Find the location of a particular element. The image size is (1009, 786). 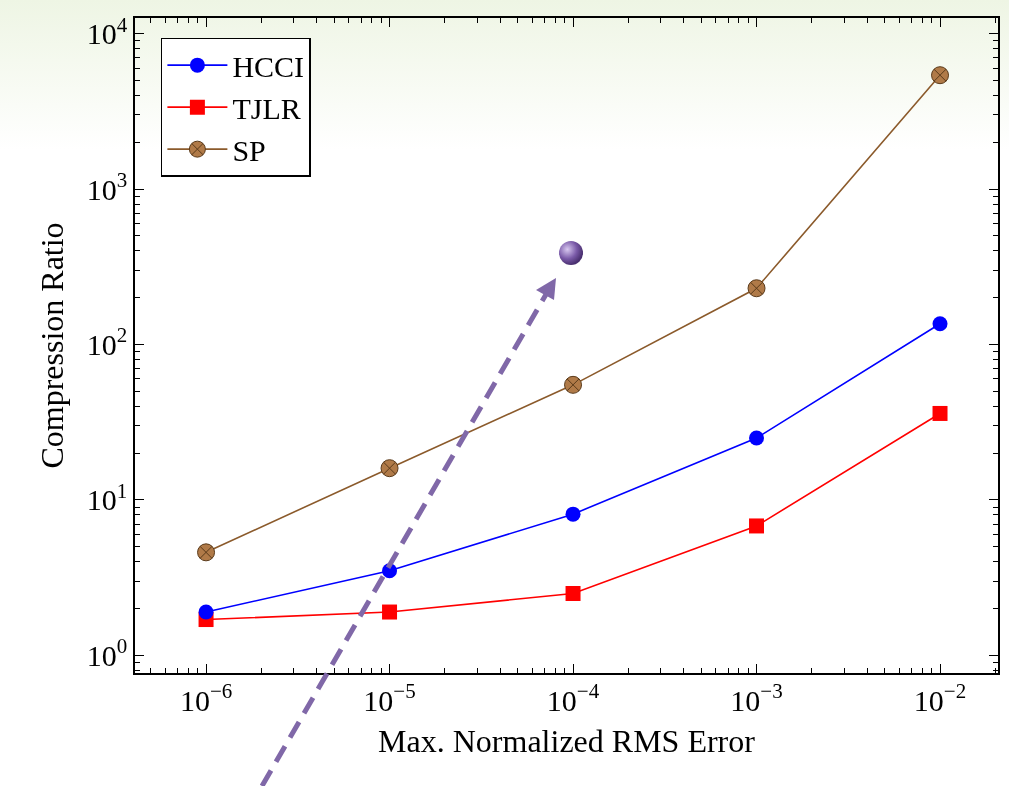

x-axis-title: Max. Normalized RMS Error is located at coordinates (567, 741).